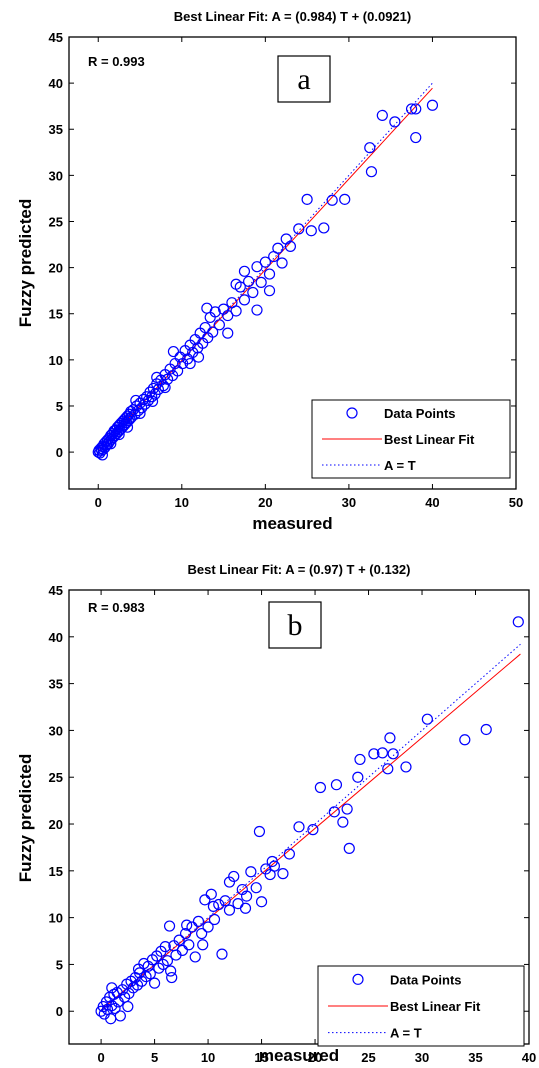 The width and height of the screenshot is (539, 1068). What do you see at coordinates (358, 979) in the screenshot?
I see `chart-b-legend-marker-points` at bounding box center [358, 979].